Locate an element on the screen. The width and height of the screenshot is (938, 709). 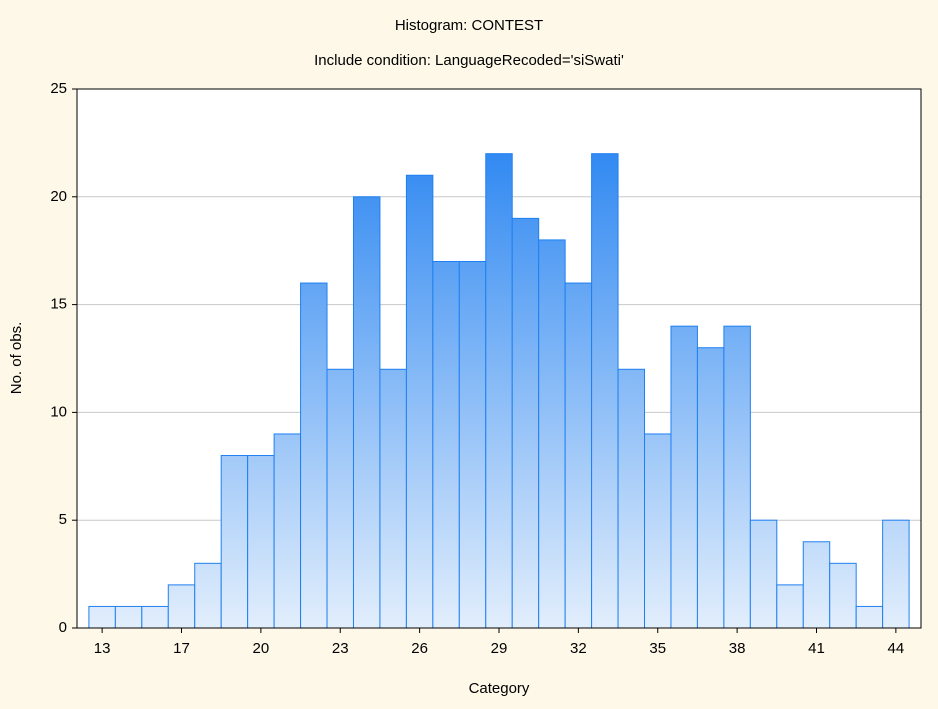
x-tick-label: 20 is located at coordinates (261, 648).